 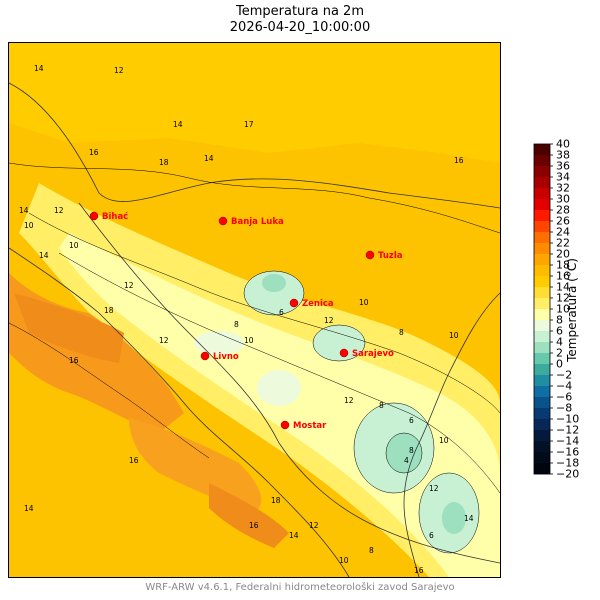 I want to click on colorbar-tick-label: 4, so click(x=559, y=342).